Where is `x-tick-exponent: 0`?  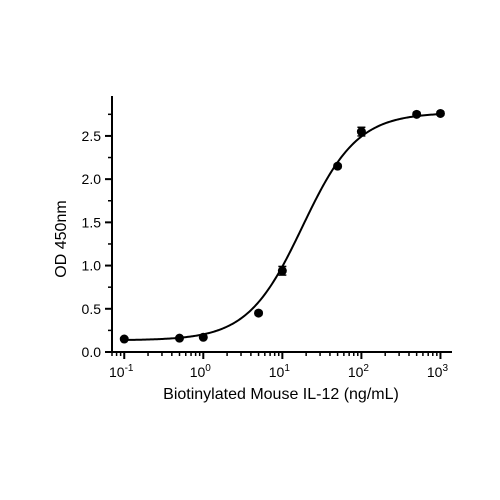
x-tick-exponent: 0 is located at coordinates (208, 368).